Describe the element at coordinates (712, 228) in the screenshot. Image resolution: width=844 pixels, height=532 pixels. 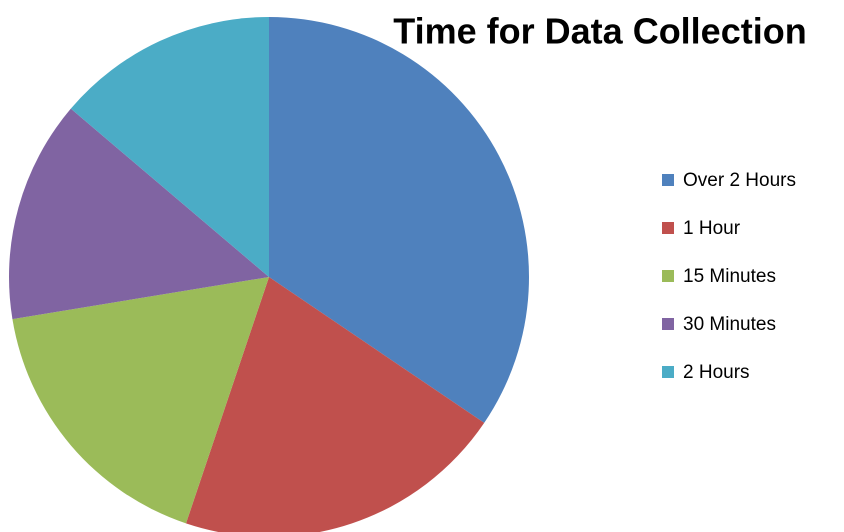
I see `legend-label: 1 Hour` at that location.